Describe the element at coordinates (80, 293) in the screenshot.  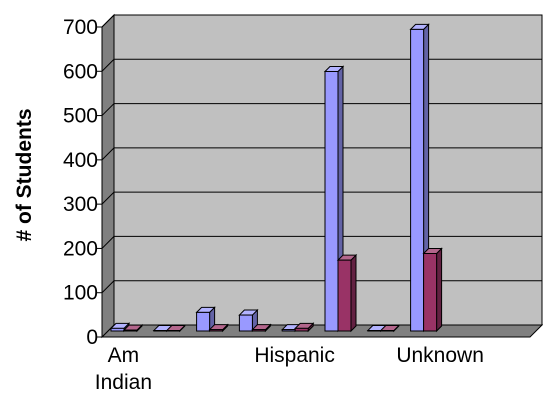
I see `y-tick-label: 100` at that location.